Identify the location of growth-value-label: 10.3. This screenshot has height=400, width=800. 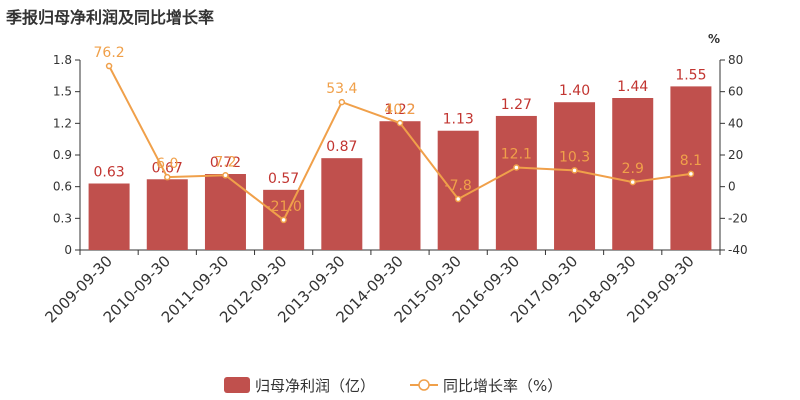
(574, 157).